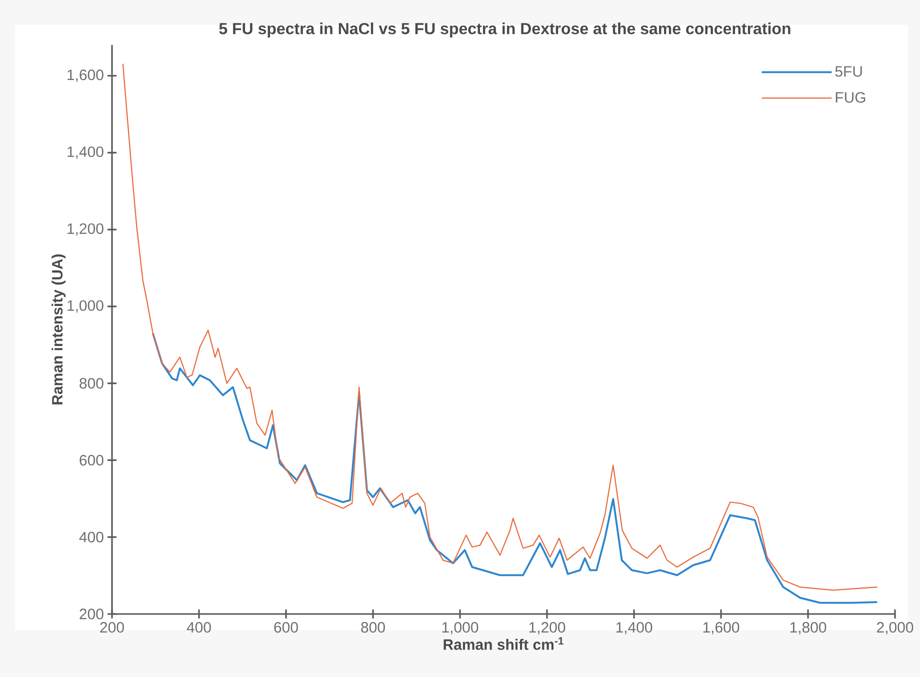  Describe the element at coordinates (634, 628) in the screenshot. I see `x-tick-label: 1,400` at that location.